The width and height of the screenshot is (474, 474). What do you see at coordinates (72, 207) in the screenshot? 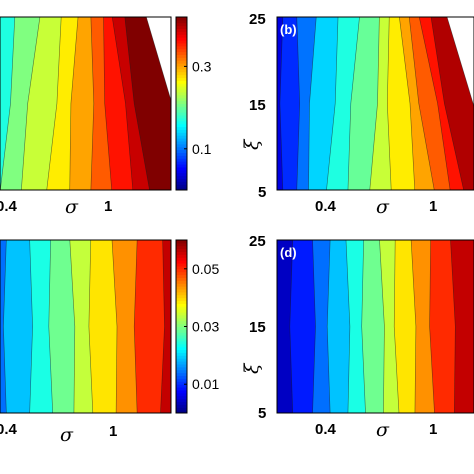
I see `panel-a-xlabel: σ` at bounding box center [72, 207].